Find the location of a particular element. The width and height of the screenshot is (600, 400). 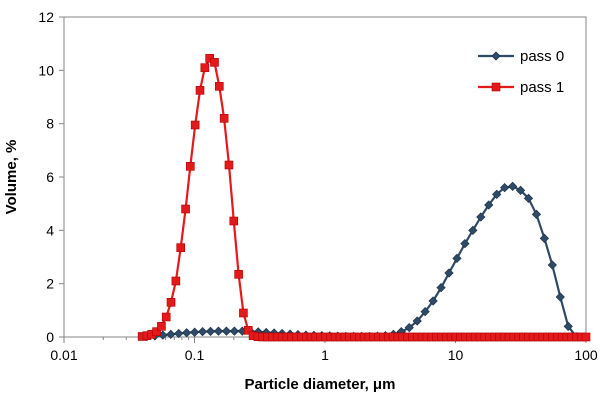

x-tick-label: 0.01 is located at coordinates (63, 355).